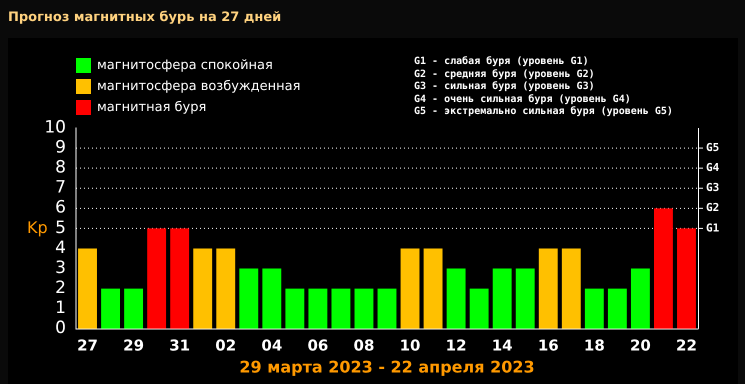 The height and width of the screenshot is (384, 745). Describe the element at coordinates (713, 227) in the screenshot. I see `ref-line-label: G1` at that location.